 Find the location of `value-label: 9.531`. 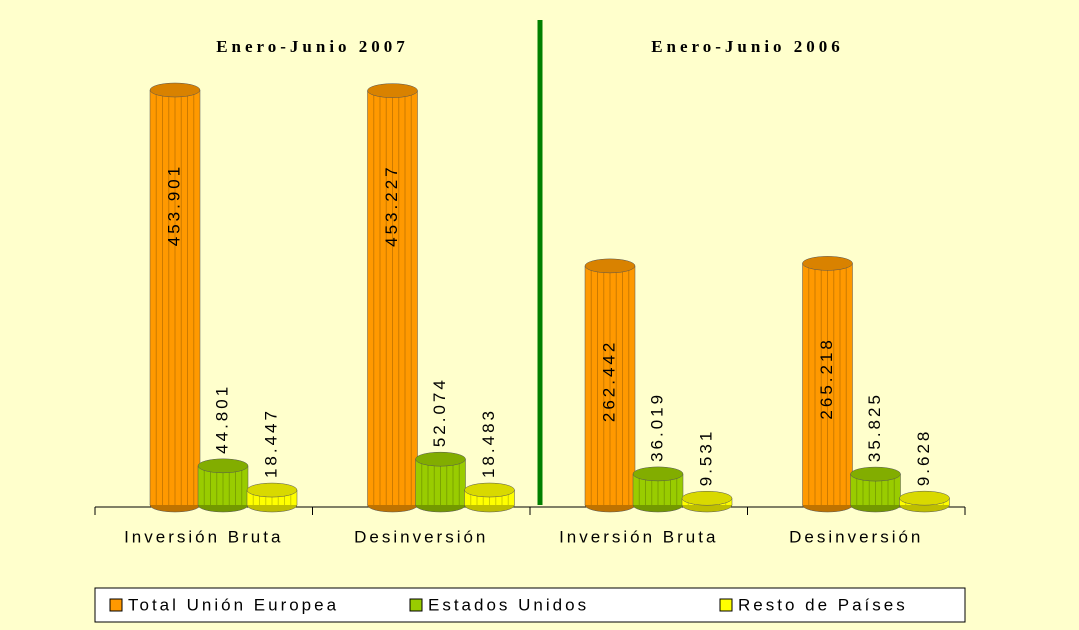

value-label: 9.531 is located at coordinates (705, 458).